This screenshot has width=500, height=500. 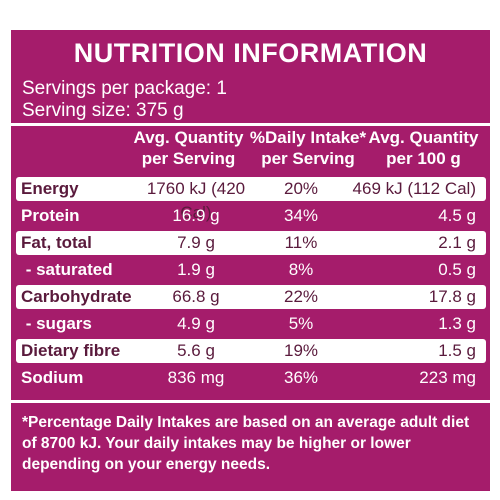 What do you see at coordinates (457, 350) in the screenshot?
I see `value-per-100g: 1.5 g` at bounding box center [457, 350].